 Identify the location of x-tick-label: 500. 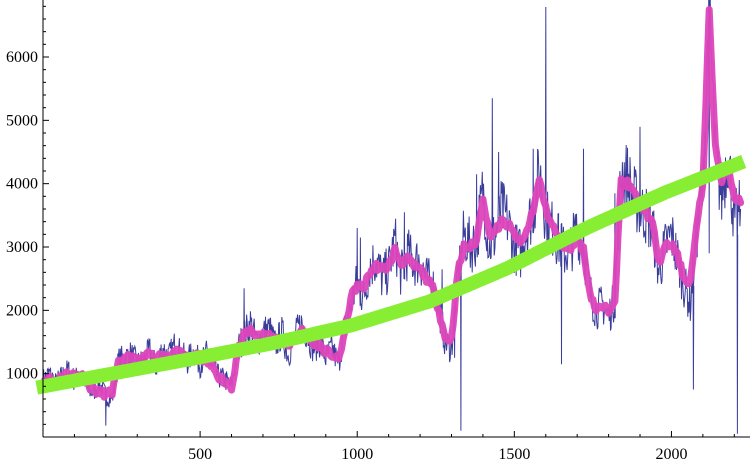
(200, 454).